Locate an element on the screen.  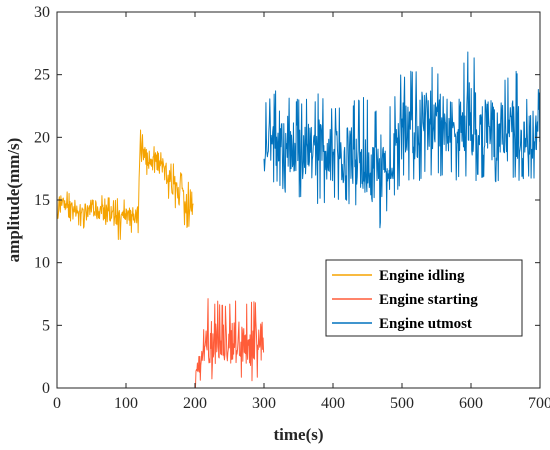
x-tick-label: 400 is located at coordinates (333, 403).